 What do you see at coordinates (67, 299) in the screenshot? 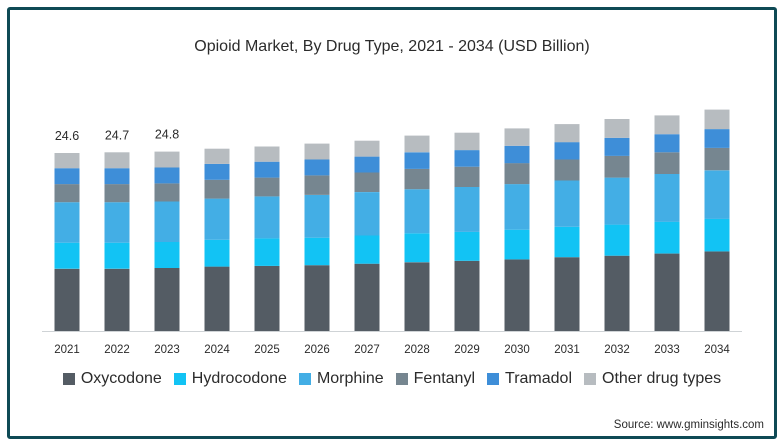
I see `bar-oxycodone-2021` at bounding box center [67, 299].